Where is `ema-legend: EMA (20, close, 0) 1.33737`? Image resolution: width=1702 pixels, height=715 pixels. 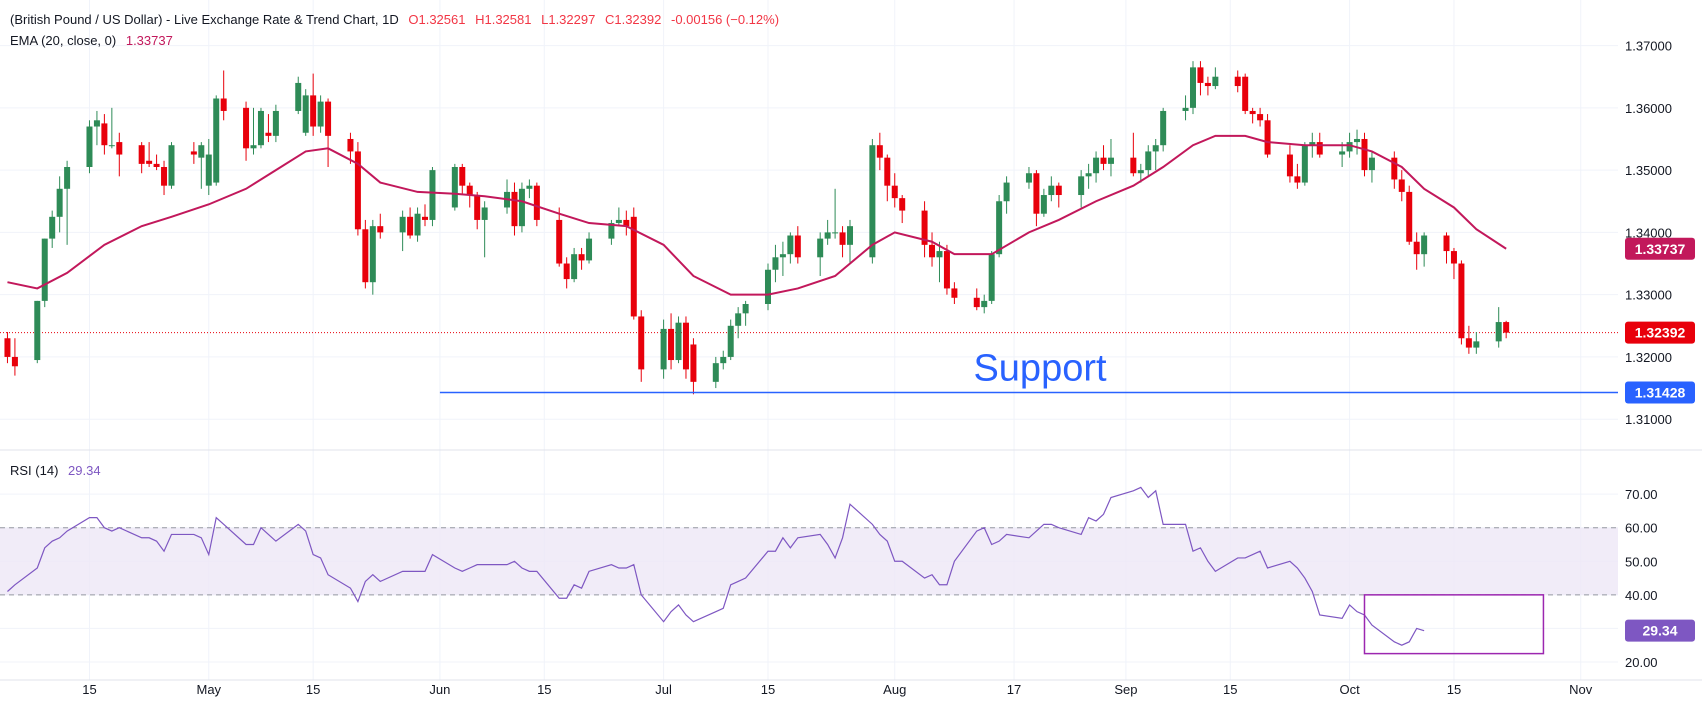 ema-legend: EMA (20, close, 0) 1.33737 is located at coordinates (94, 40).